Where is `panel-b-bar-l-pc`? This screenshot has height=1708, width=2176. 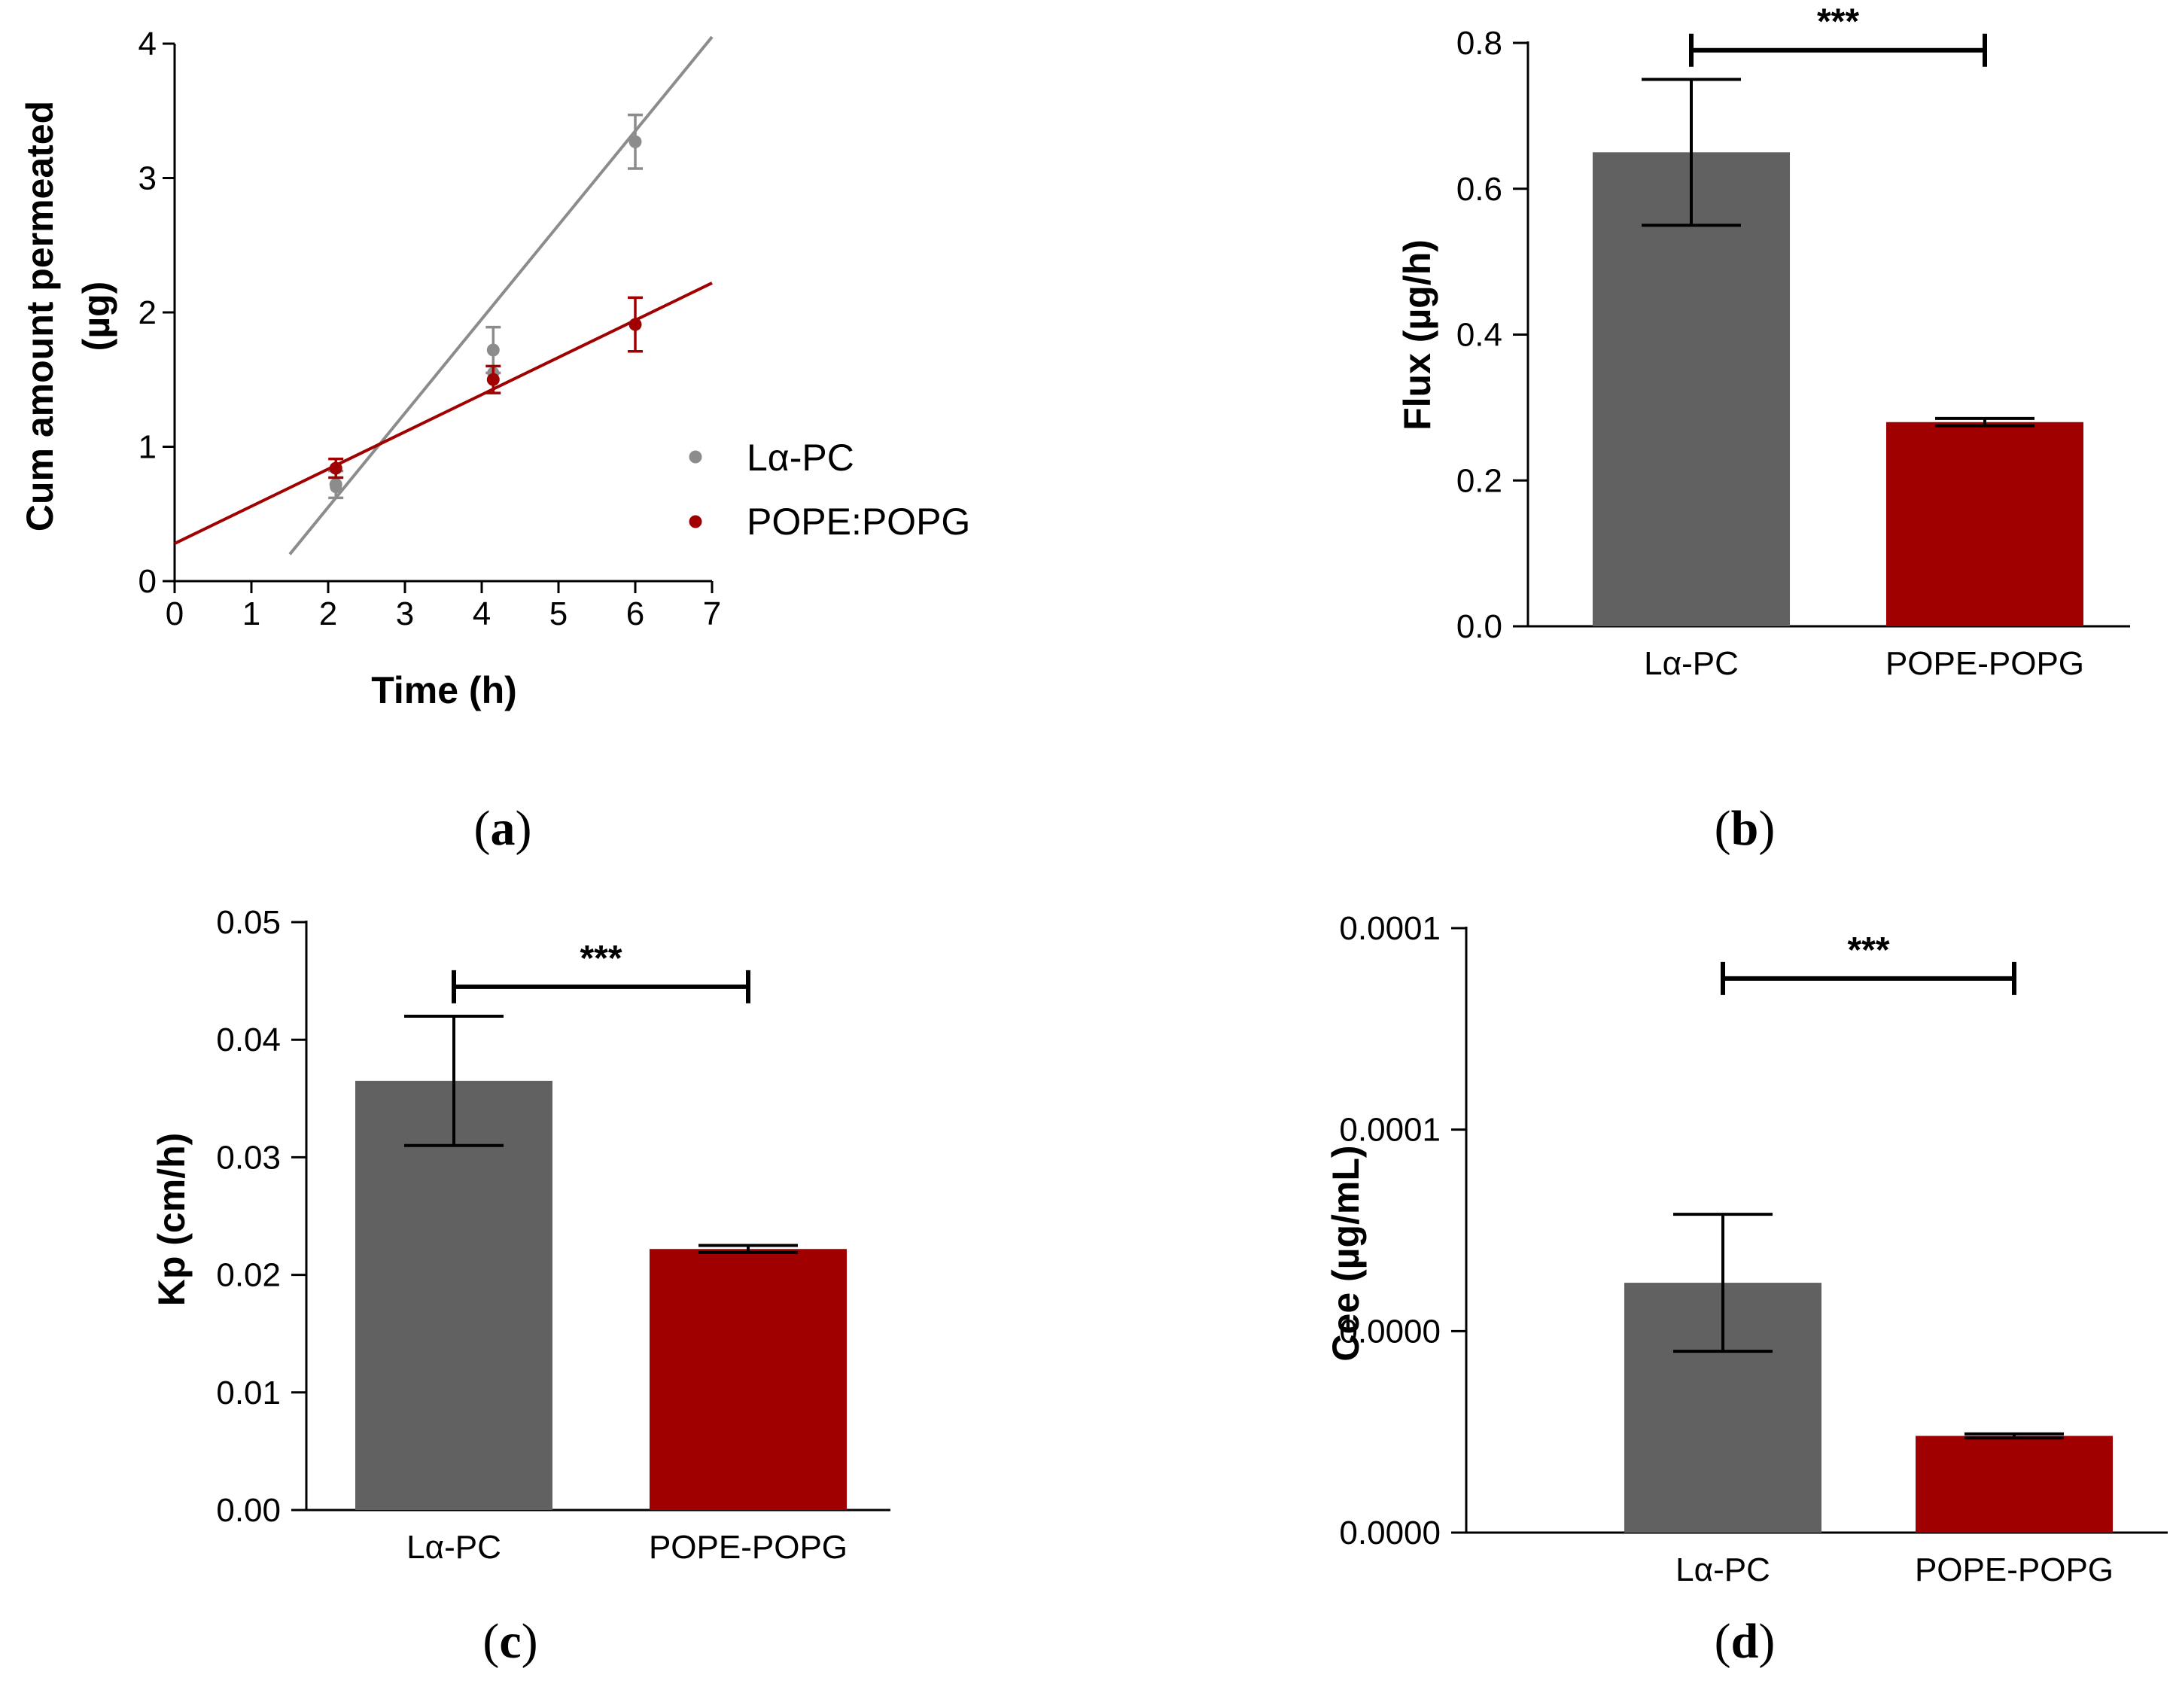 panel-b-bar-l-pc is located at coordinates (1691, 389).